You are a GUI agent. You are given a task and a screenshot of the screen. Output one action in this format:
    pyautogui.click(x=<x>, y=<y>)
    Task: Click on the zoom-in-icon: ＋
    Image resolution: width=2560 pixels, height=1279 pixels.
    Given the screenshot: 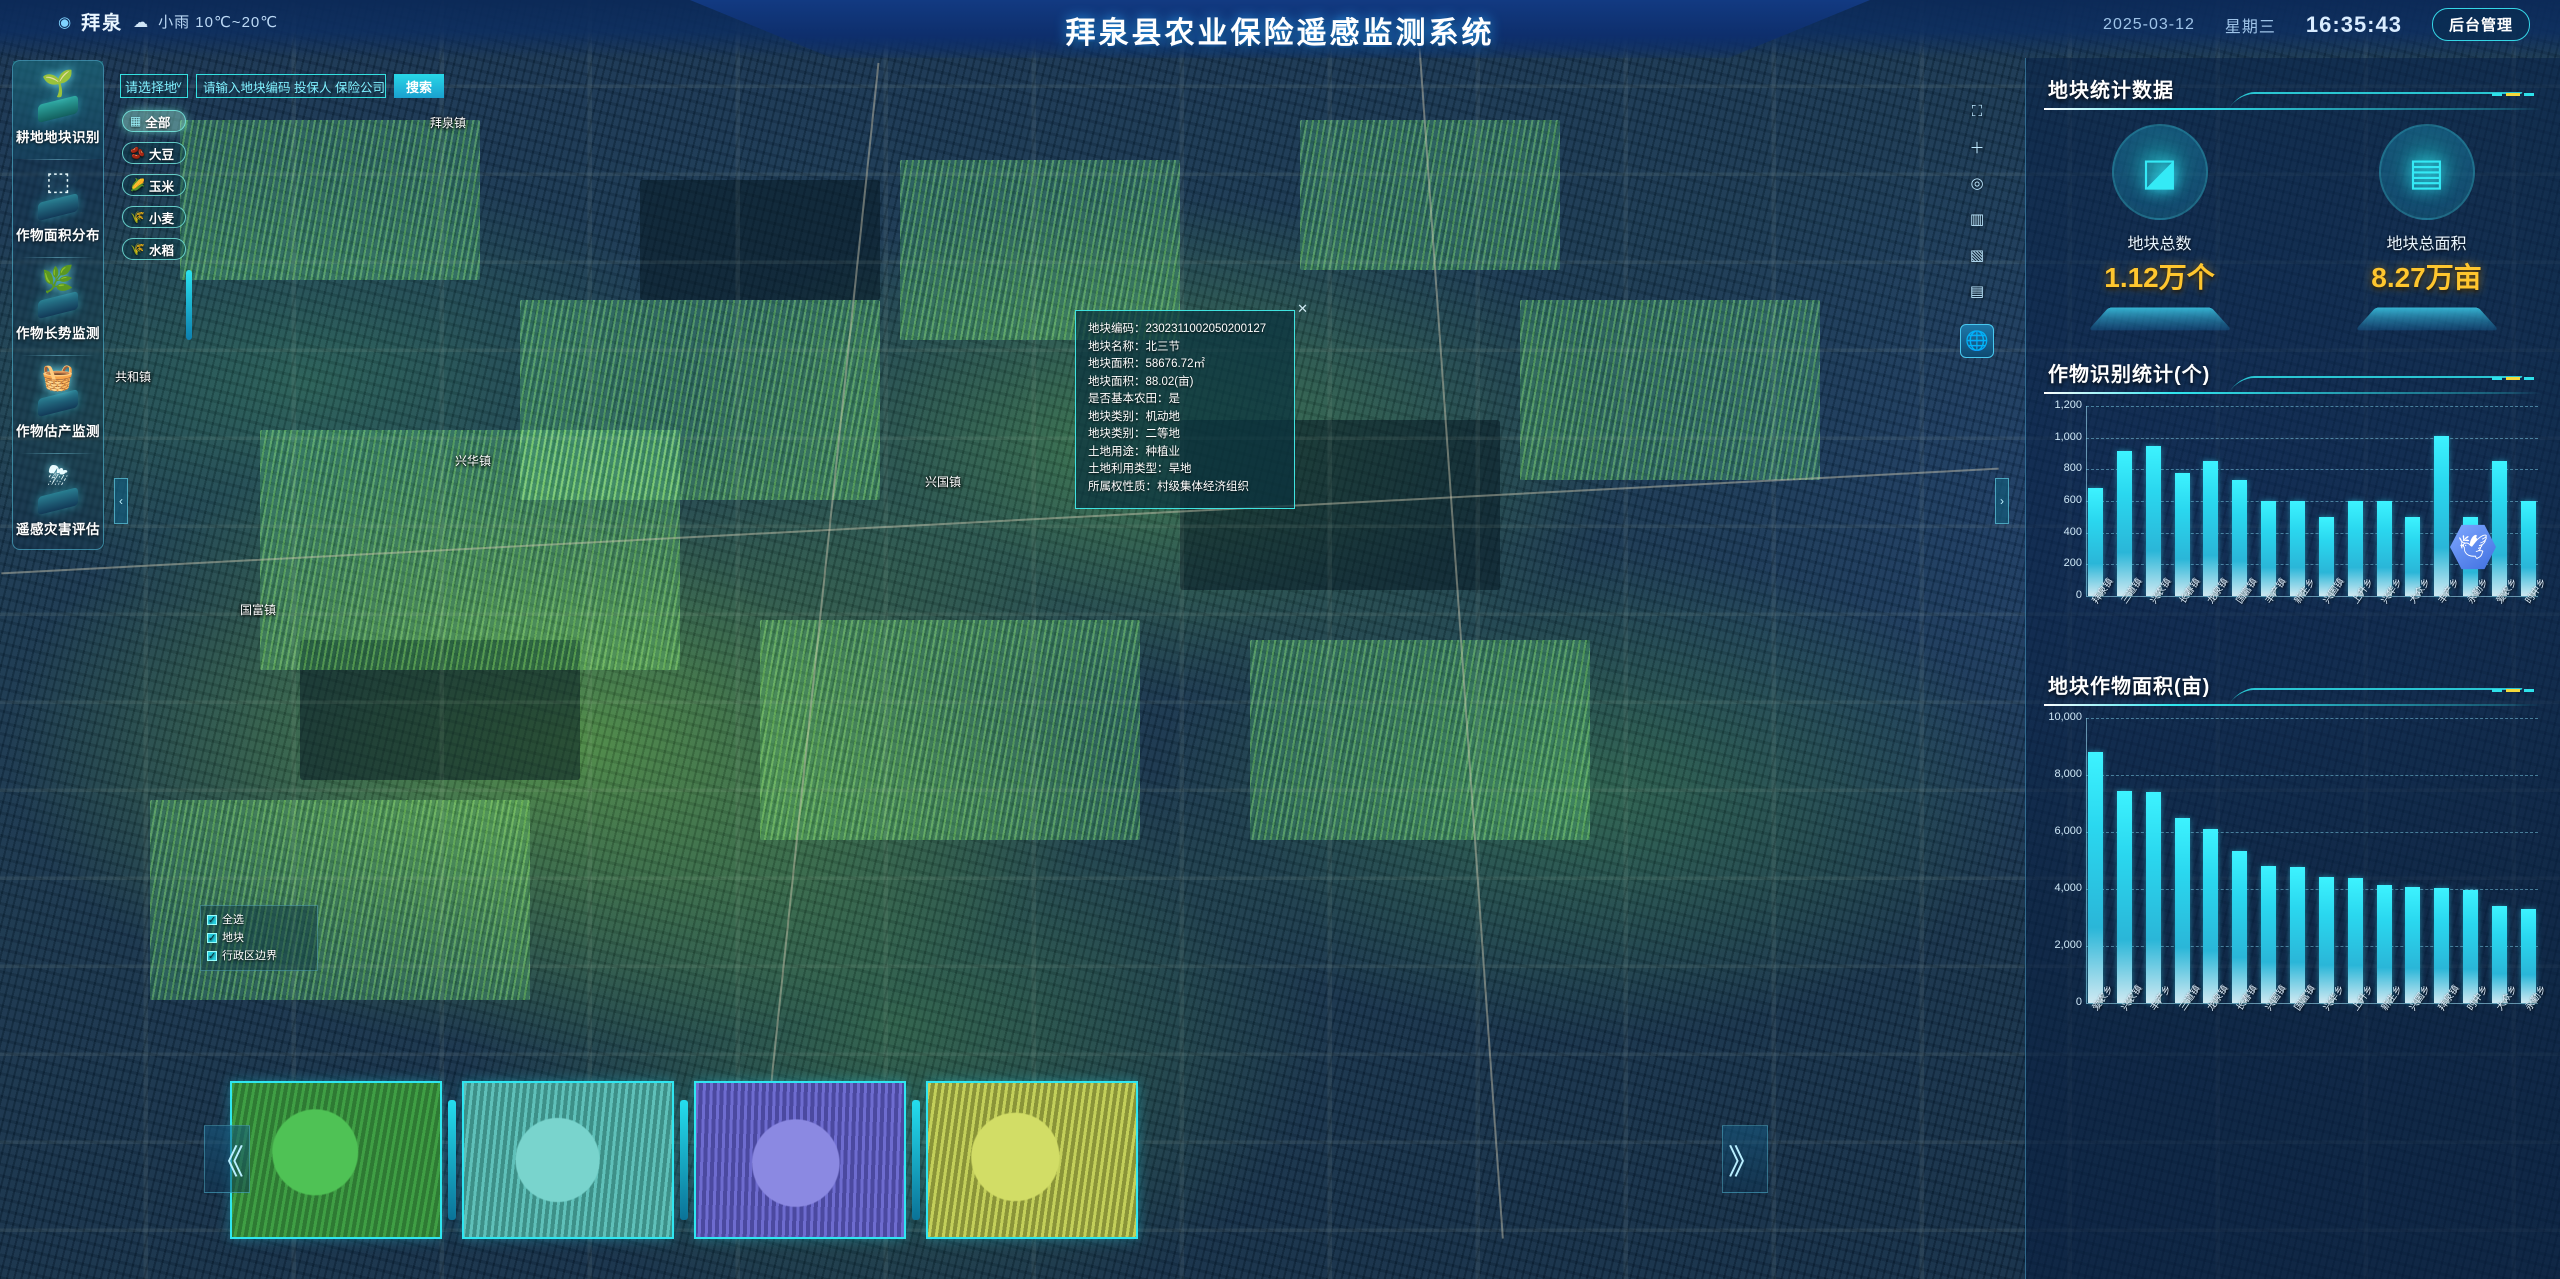 What is the action you would take?
    pyautogui.click(x=1977, y=148)
    